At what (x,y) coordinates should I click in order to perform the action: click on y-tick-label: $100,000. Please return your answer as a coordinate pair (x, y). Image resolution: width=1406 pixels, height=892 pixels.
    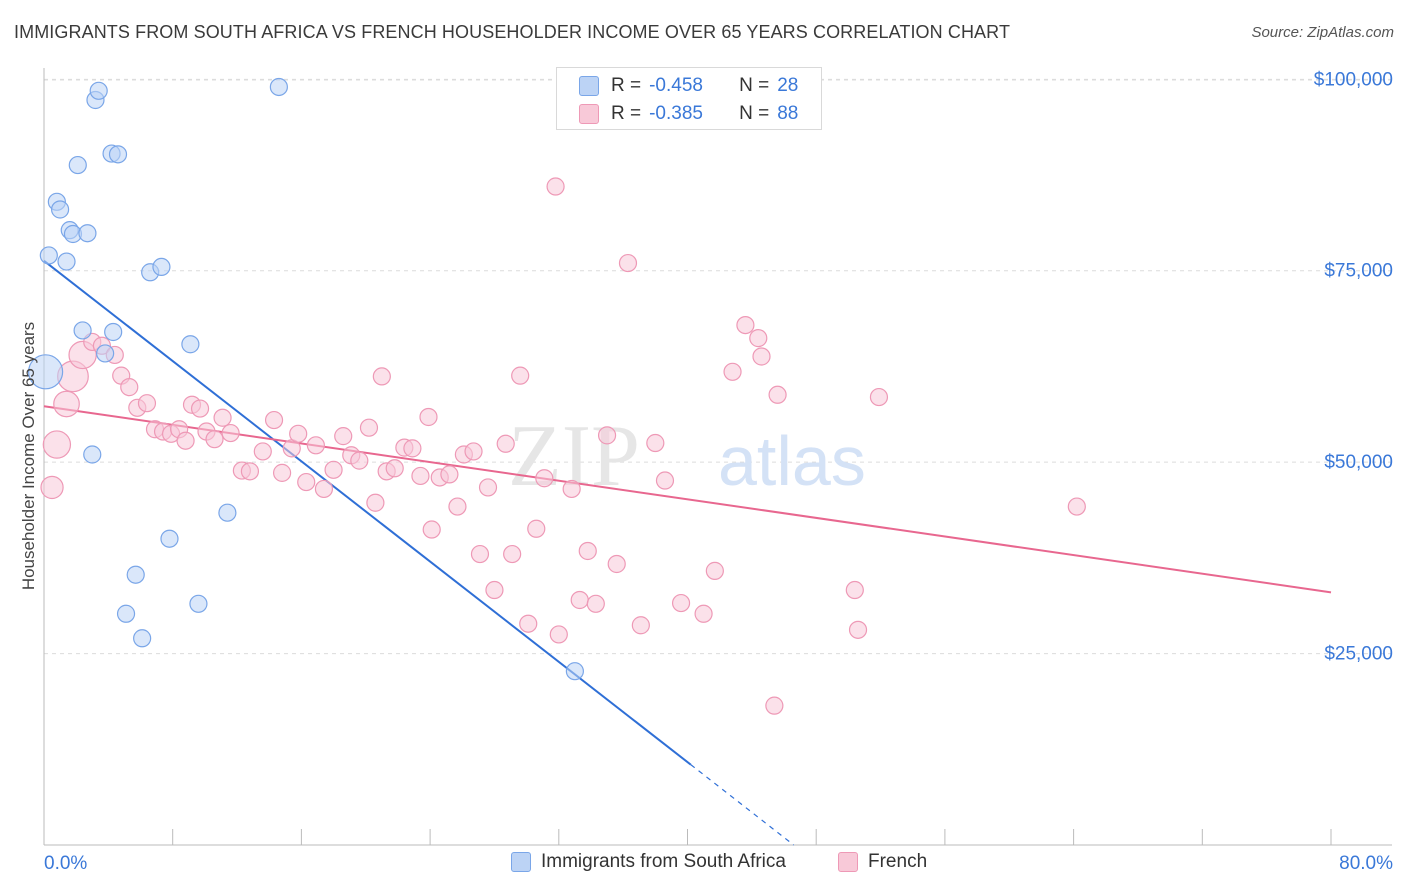
    Looking at the image, I should click on (1353, 79).